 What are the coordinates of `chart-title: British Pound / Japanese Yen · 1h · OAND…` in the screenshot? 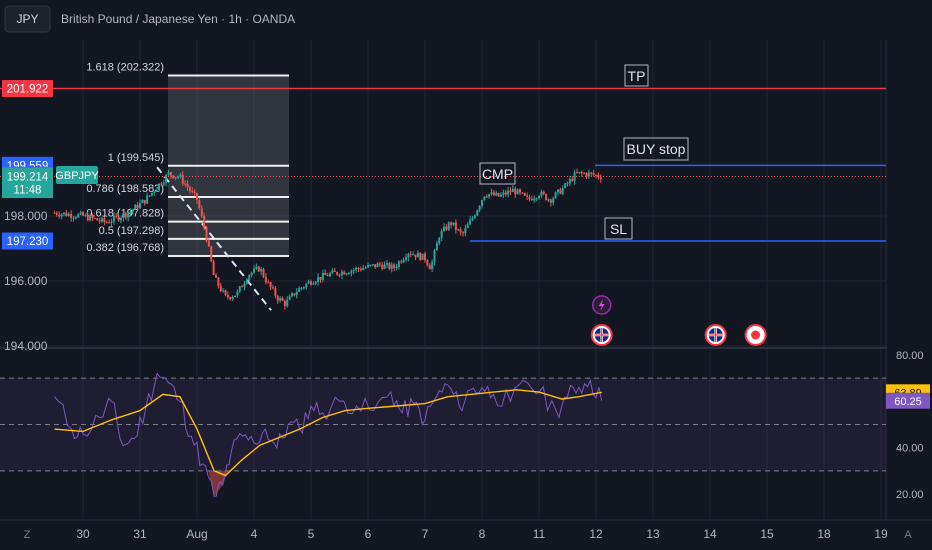 It's located at (178, 19).